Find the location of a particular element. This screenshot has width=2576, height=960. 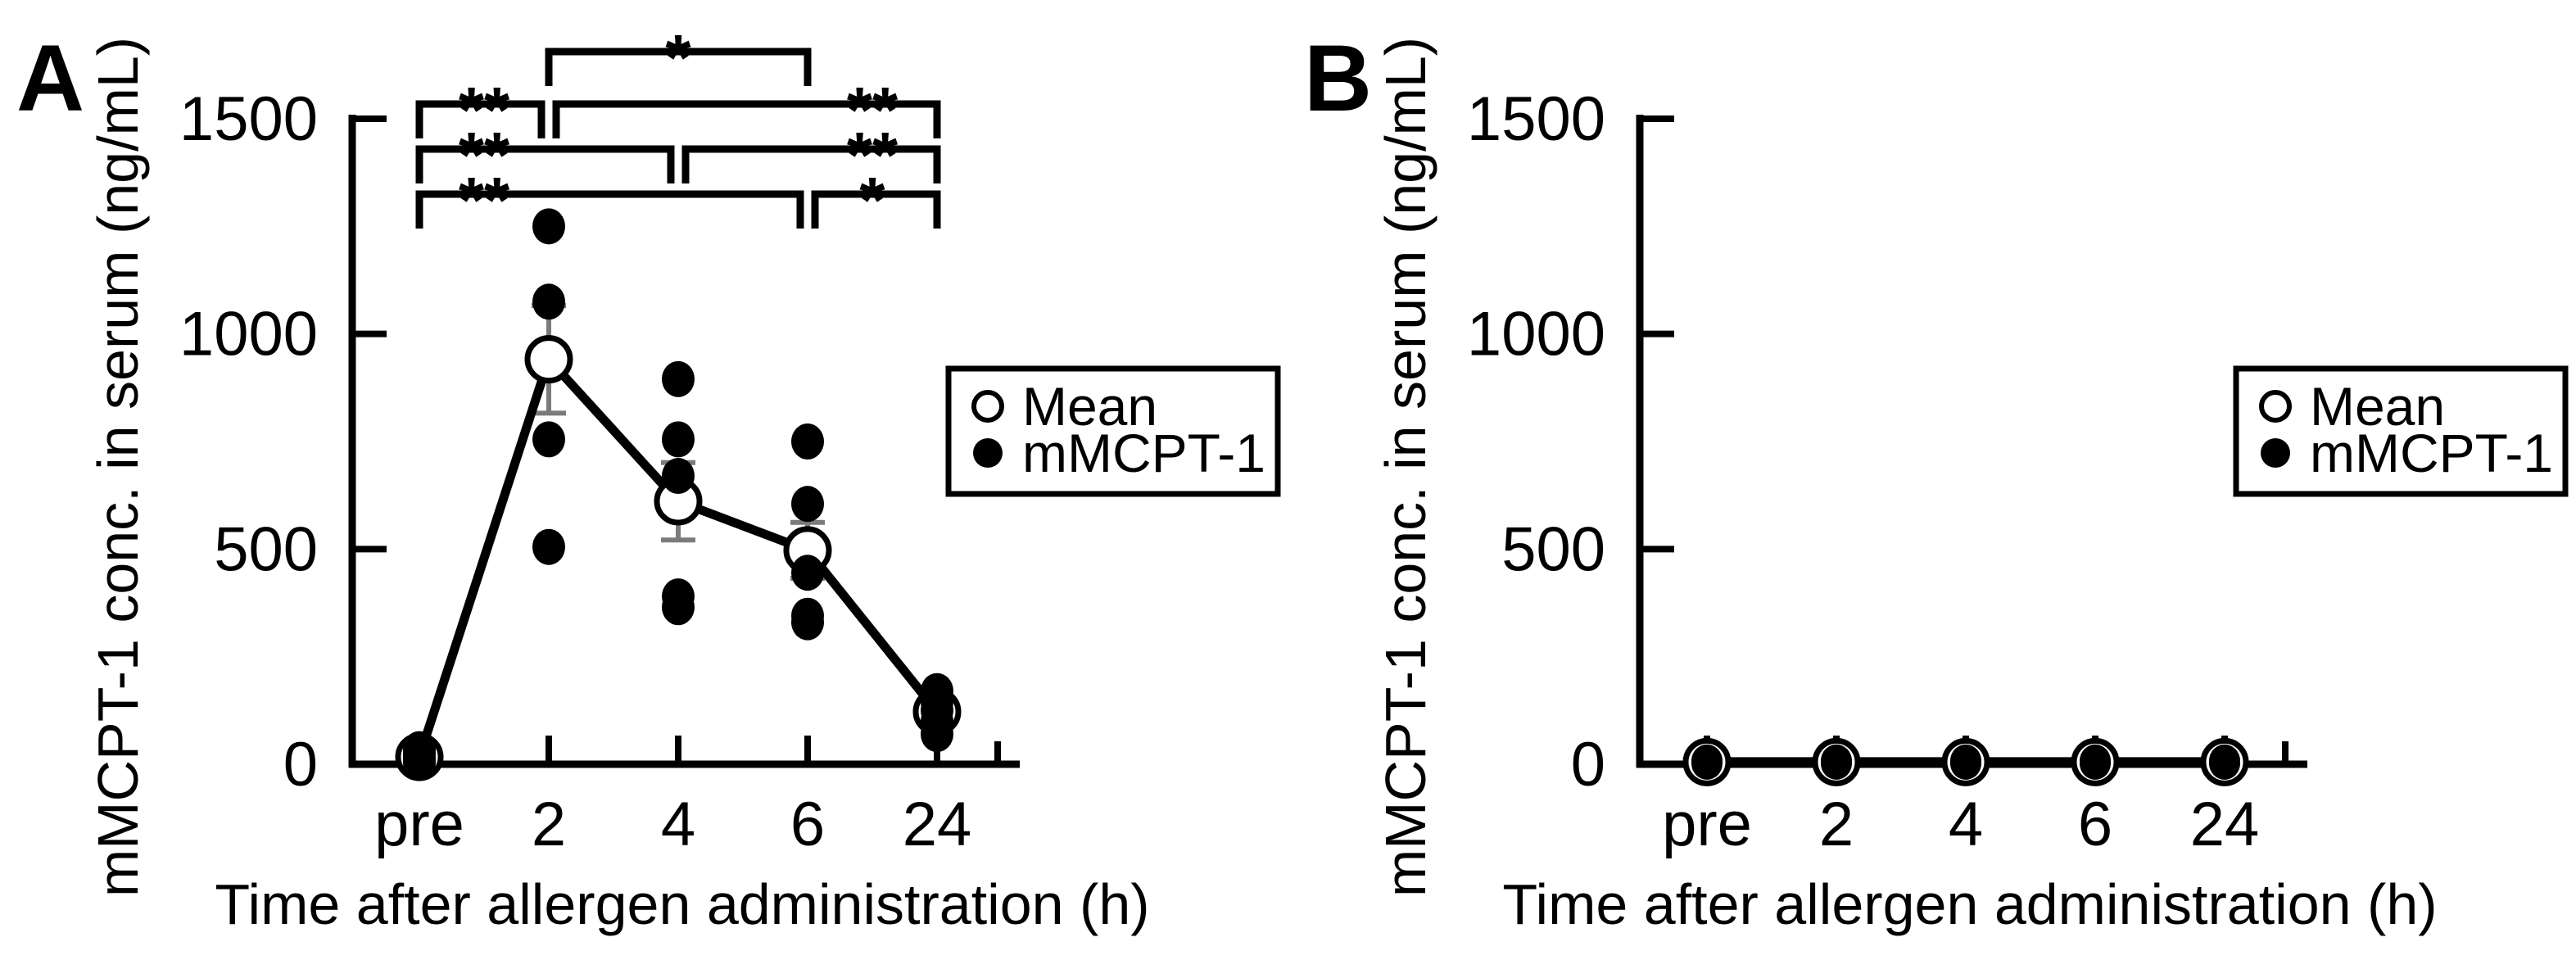

bracket-span is located at coordinates (678, 67).